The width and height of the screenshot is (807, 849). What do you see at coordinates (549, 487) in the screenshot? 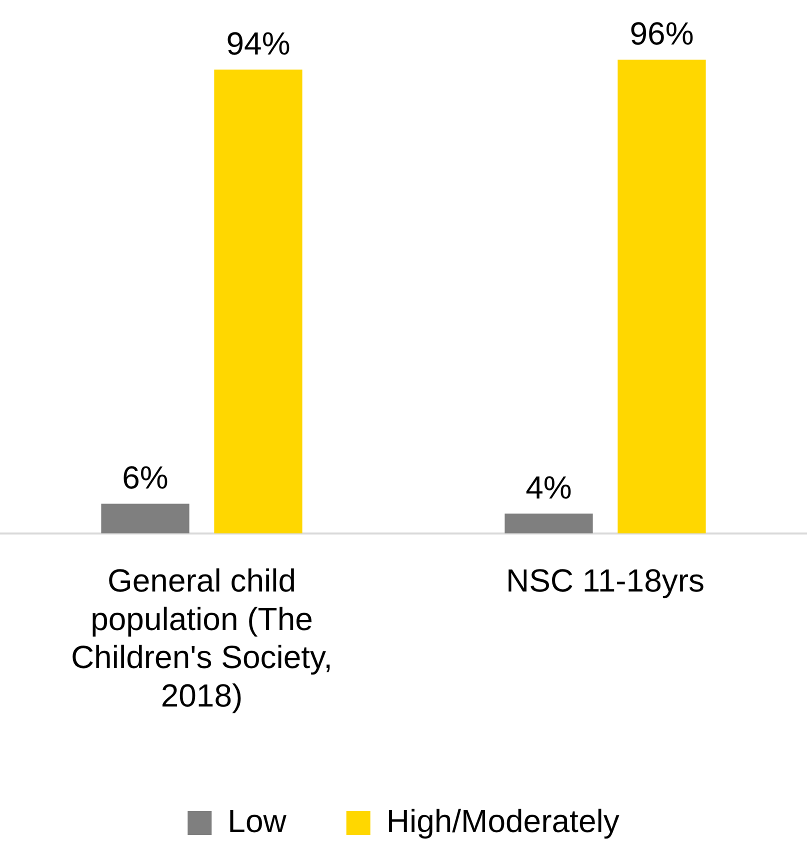
I see `data-label: 4%` at bounding box center [549, 487].